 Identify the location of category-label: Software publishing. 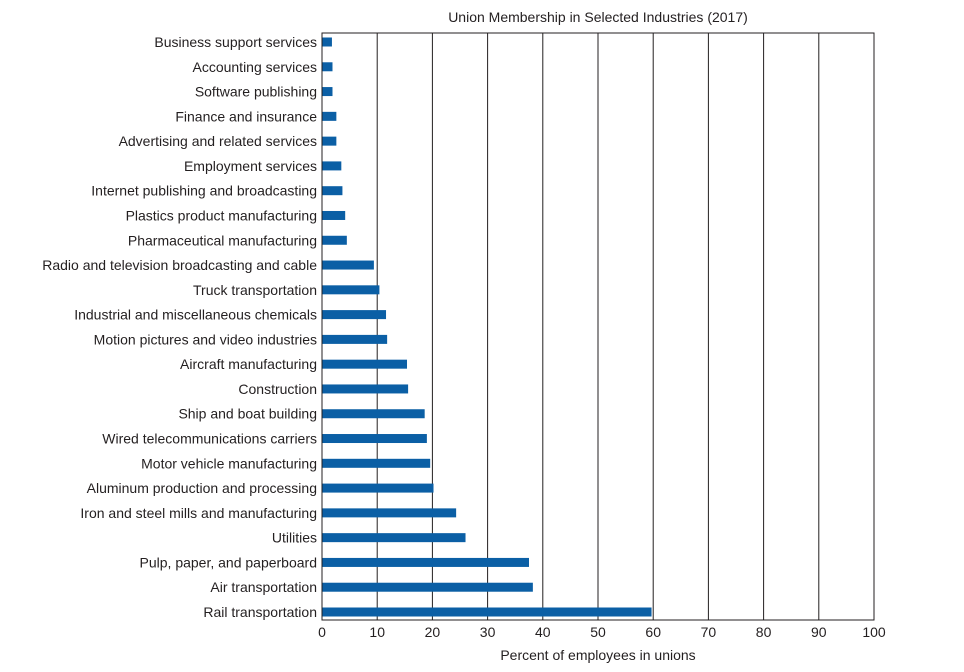
(256, 92).